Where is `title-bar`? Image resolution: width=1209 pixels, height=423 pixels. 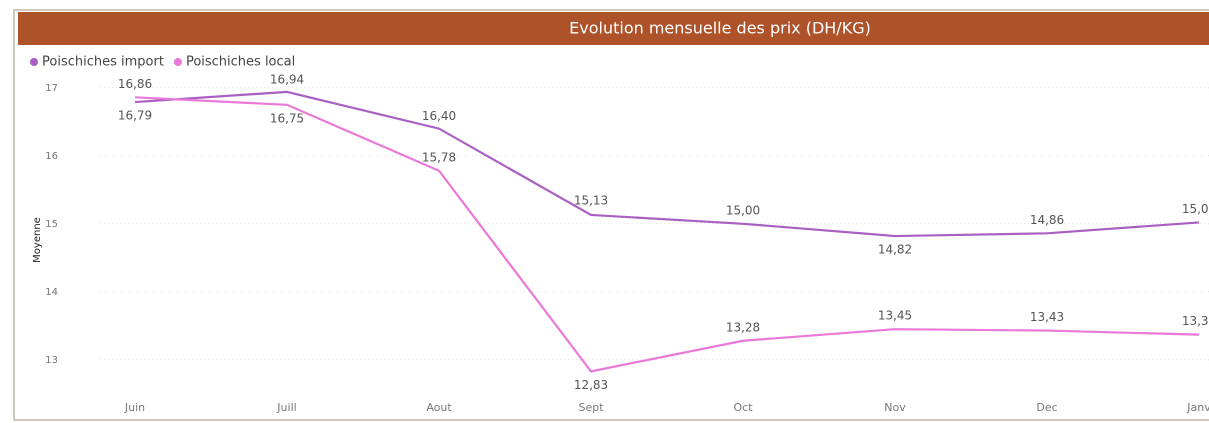
title-bar is located at coordinates (613, 28).